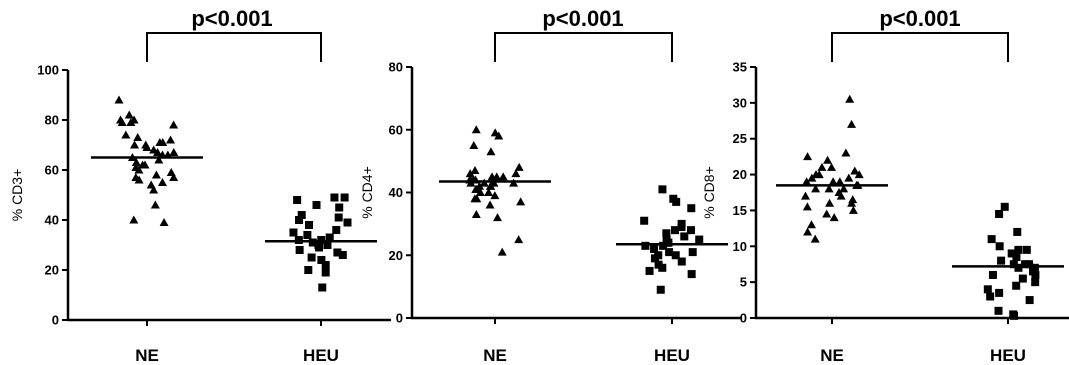 This screenshot has height=365, width=1069. Describe the element at coordinates (740, 102) in the screenshot. I see `y-tick-label: 30` at that location.